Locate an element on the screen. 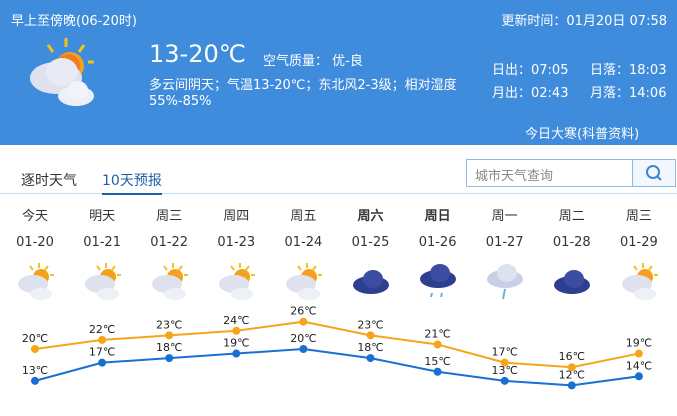 The height and width of the screenshot is (416, 677). forecast-day: 明天 01-21 is located at coordinates (102, 255).